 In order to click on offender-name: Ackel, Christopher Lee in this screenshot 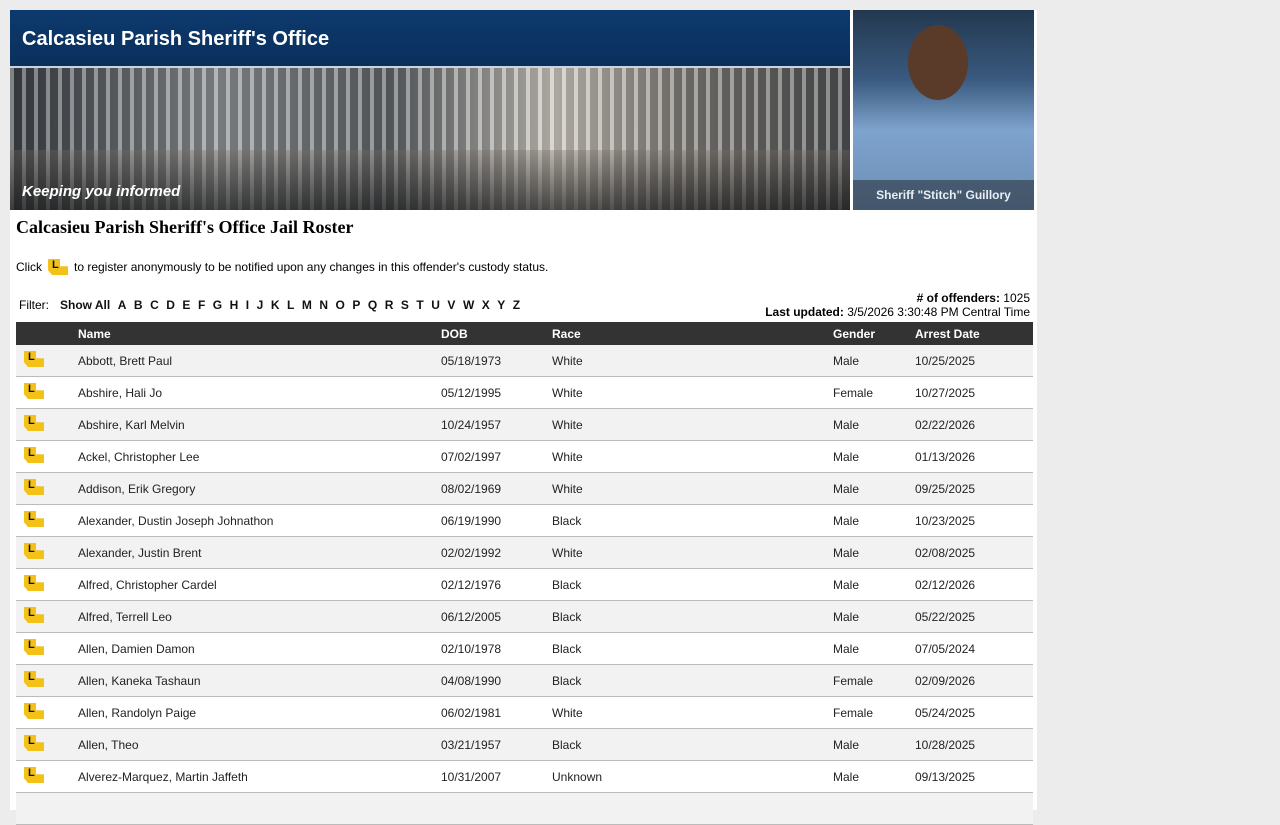, I will do `click(259, 456)`.